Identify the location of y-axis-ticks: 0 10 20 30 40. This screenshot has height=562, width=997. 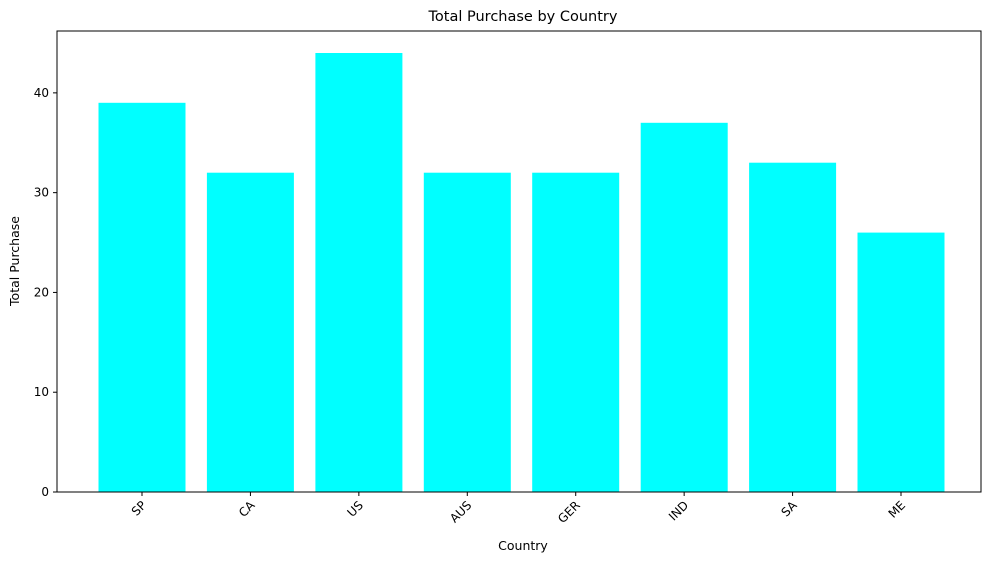
(45, 292).